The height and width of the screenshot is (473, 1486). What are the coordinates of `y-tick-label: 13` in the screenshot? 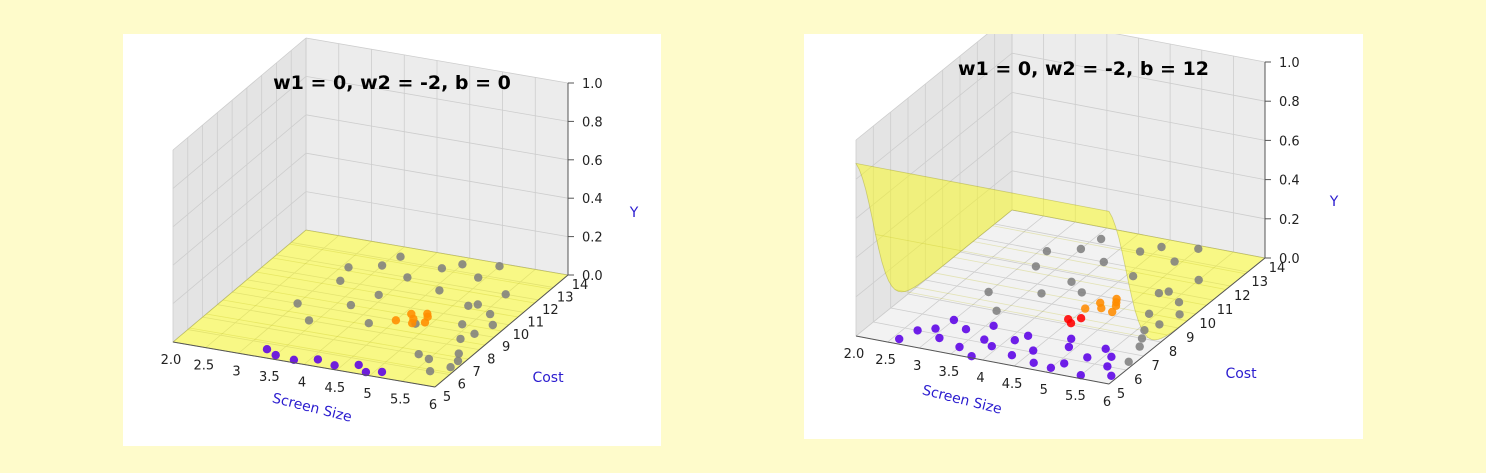 It's located at (1259, 282).